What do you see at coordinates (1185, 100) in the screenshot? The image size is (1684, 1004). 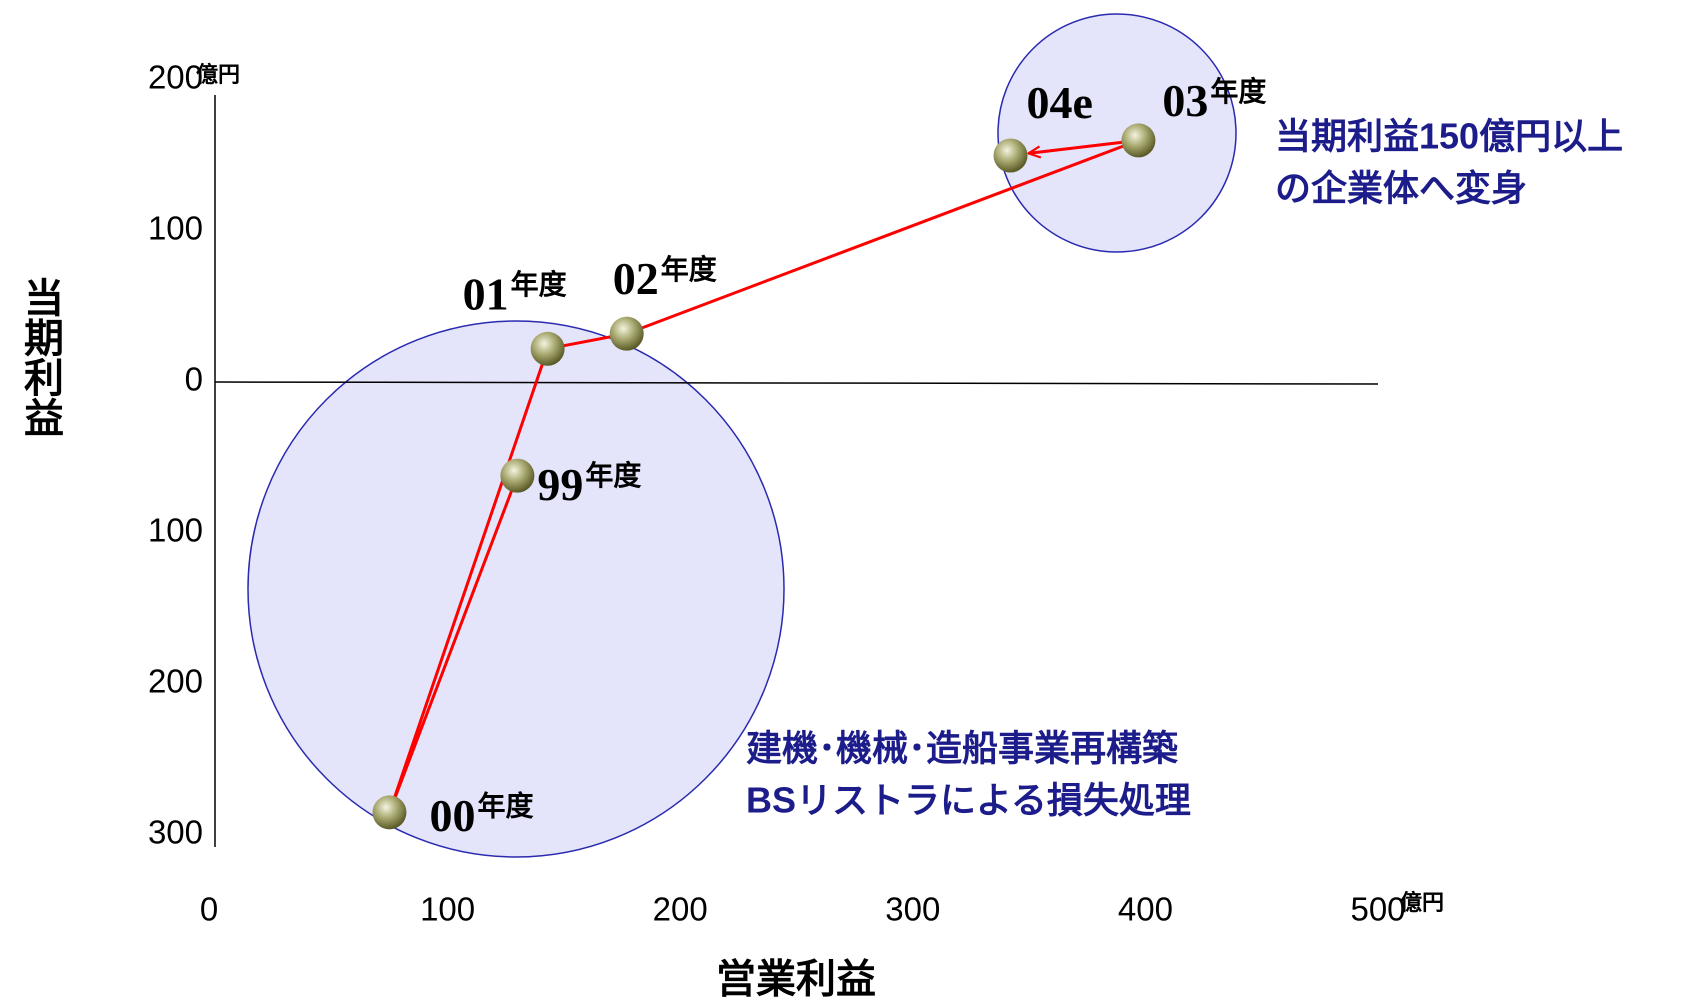 I see `point-label: 03` at bounding box center [1185, 100].